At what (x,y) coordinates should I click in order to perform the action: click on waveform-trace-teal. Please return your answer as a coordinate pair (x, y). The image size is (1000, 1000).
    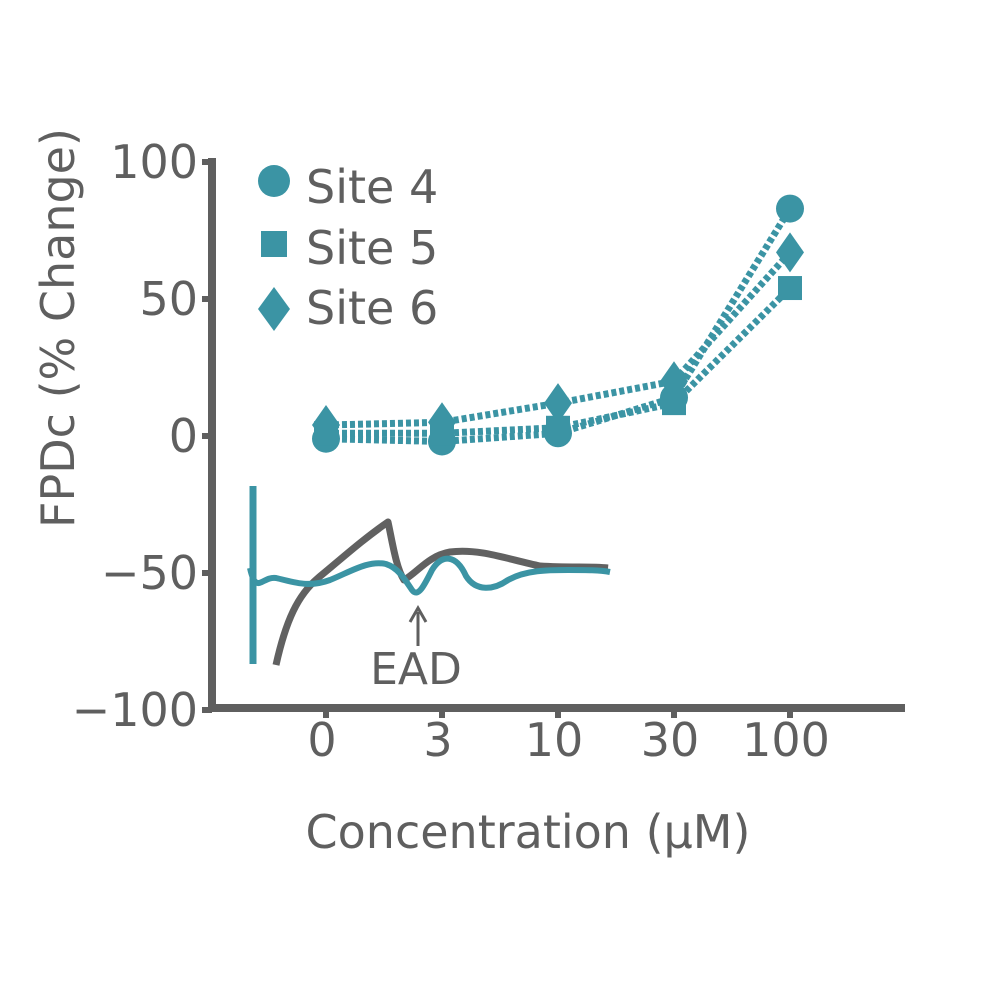
    Looking at the image, I should click on (429, 575).